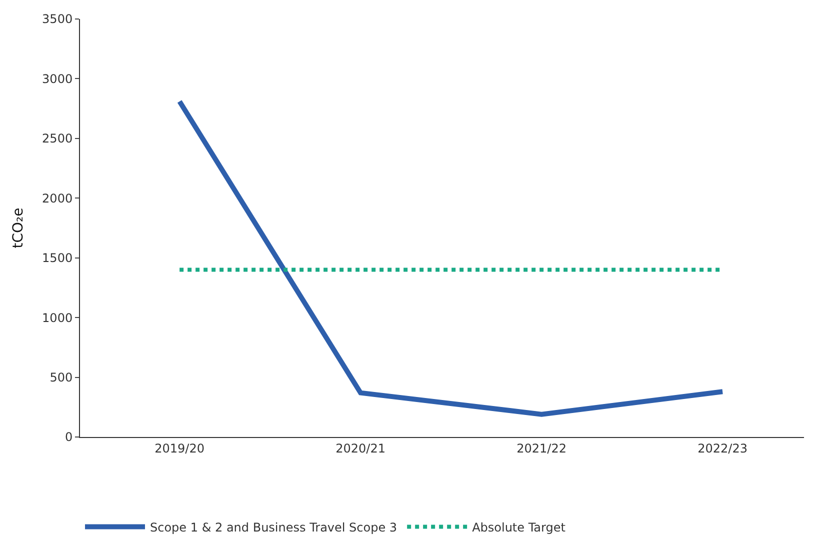 This screenshot has width=819, height=553. Describe the element at coordinates (723, 448) in the screenshot. I see `x-tick-label: 2022/23` at that location.